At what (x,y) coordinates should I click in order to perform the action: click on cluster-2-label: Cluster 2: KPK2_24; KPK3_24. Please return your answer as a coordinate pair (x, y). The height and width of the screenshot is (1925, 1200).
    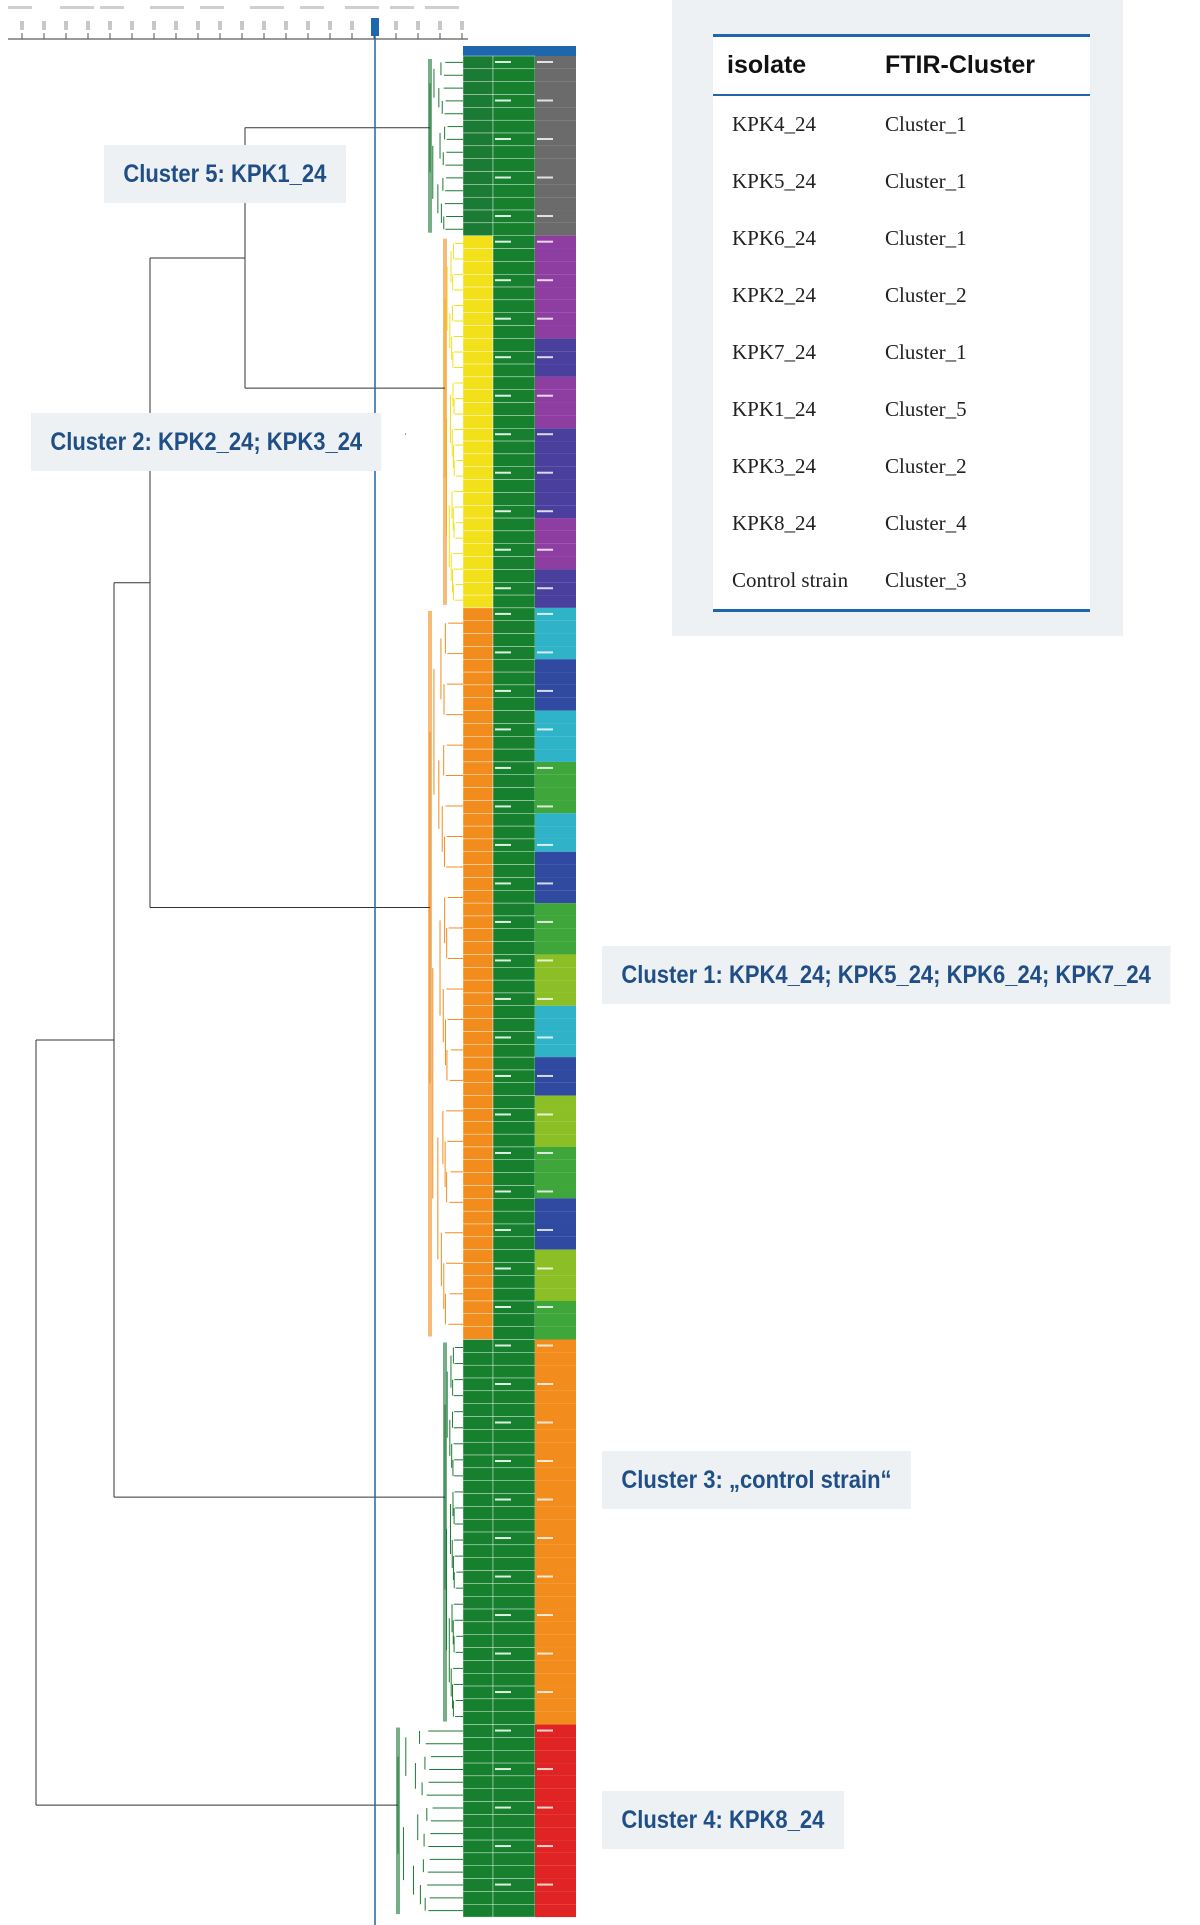
    Looking at the image, I should click on (206, 442).